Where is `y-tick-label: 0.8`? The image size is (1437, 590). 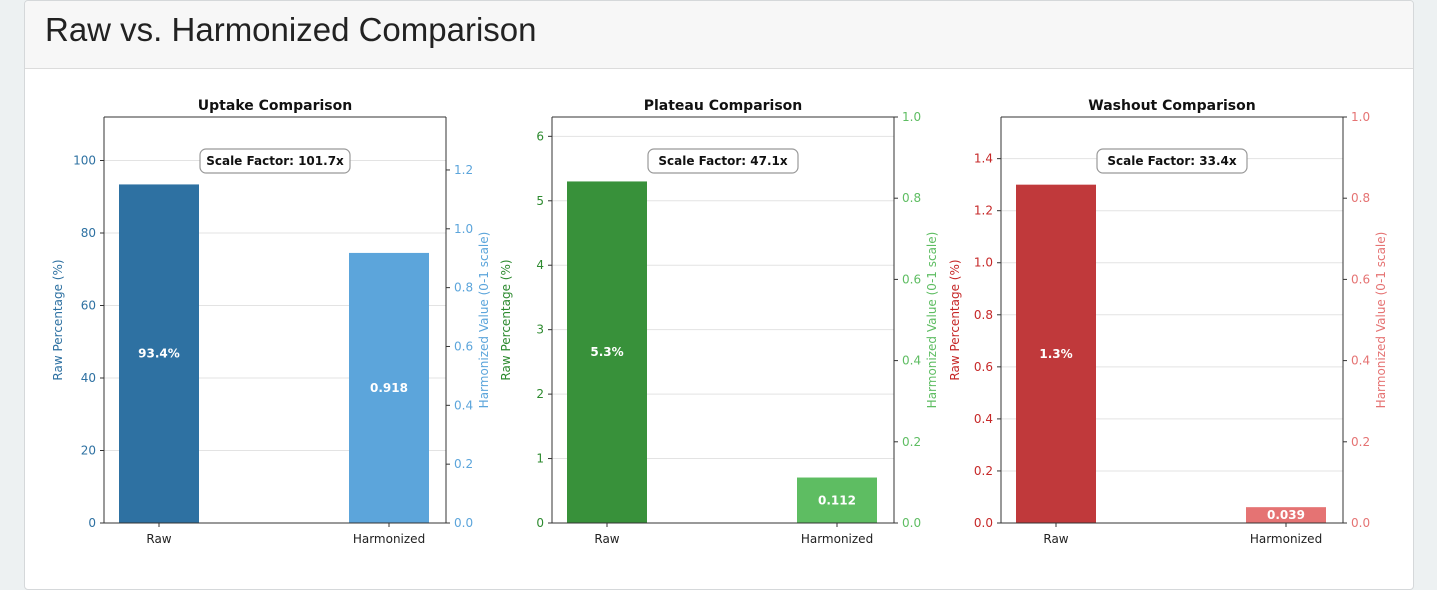 y-tick-label: 0.8 is located at coordinates (983, 315).